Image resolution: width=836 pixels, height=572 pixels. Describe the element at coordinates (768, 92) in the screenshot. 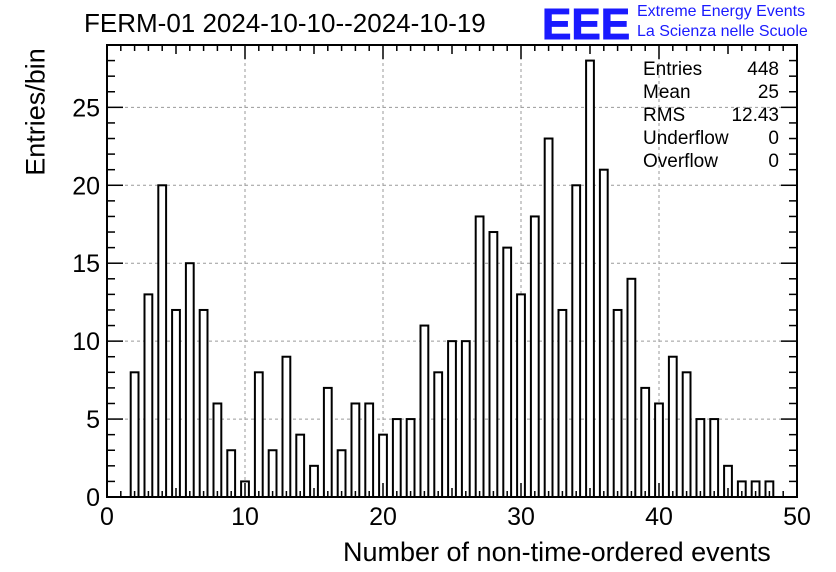

I see `stat-value: 25` at that location.